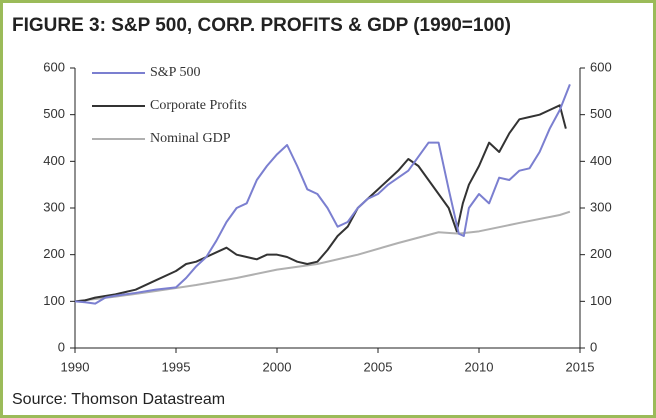 This screenshot has height=418, width=656. Describe the element at coordinates (54, 113) in the screenshot. I see `y-tick-label: 500` at that location.